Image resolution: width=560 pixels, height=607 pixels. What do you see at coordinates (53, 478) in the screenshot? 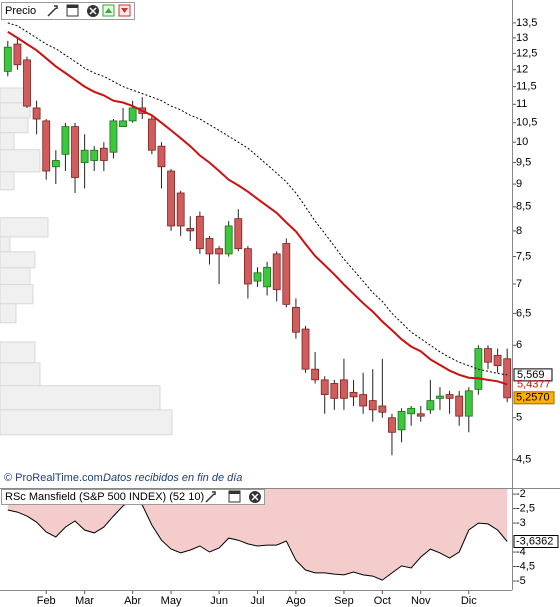
I see `copyright: © ProRealTime.com` at bounding box center [53, 478].